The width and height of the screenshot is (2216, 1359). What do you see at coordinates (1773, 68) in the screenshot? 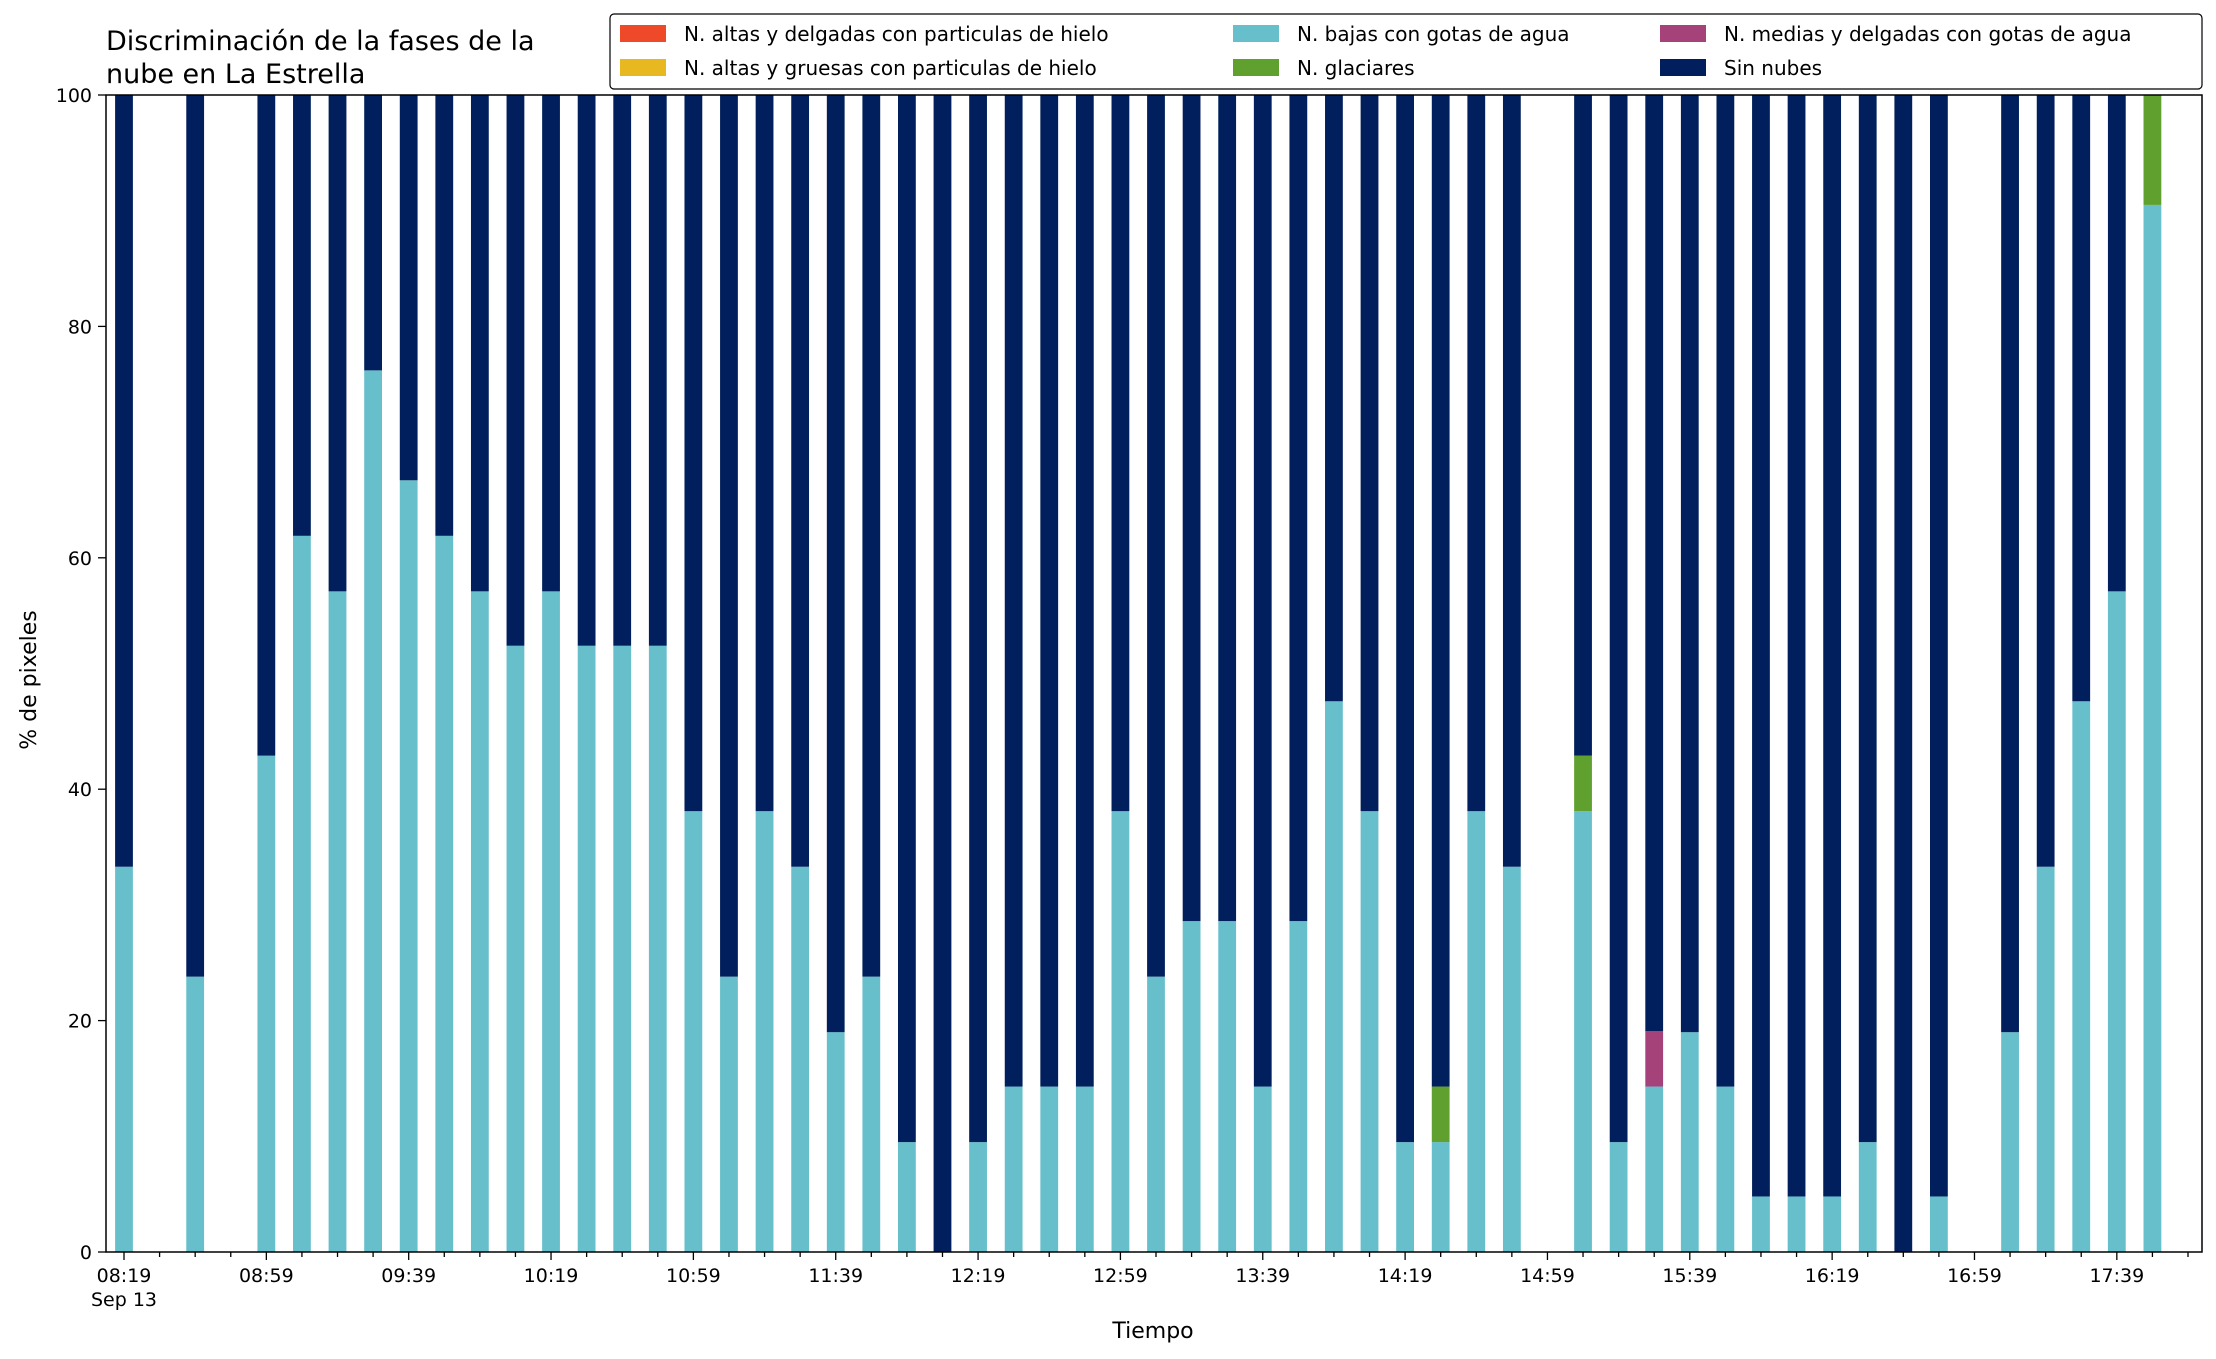
I see `legend-label: Sin nubes` at bounding box center [1773, 68].